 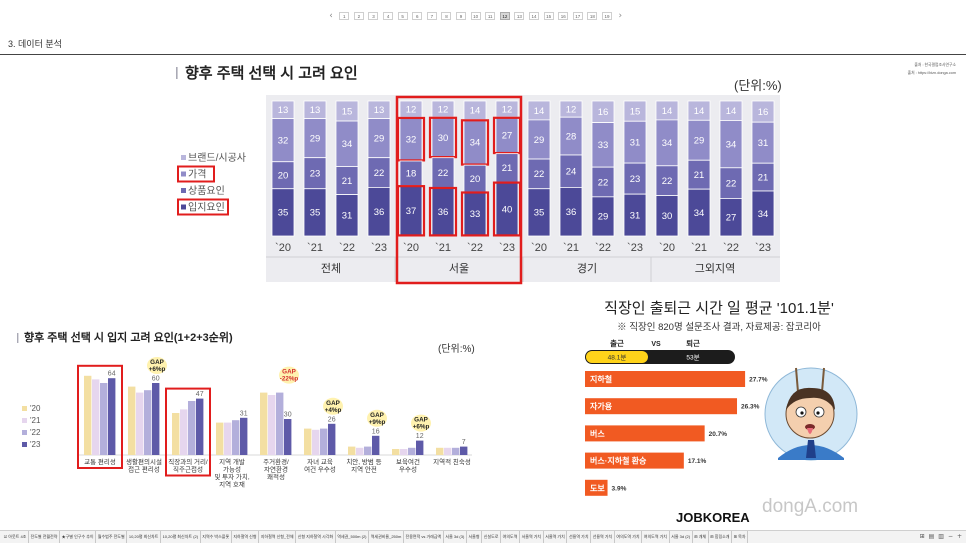 I want to click on gap-annotation: -22%p, so click(x=289, y=379).